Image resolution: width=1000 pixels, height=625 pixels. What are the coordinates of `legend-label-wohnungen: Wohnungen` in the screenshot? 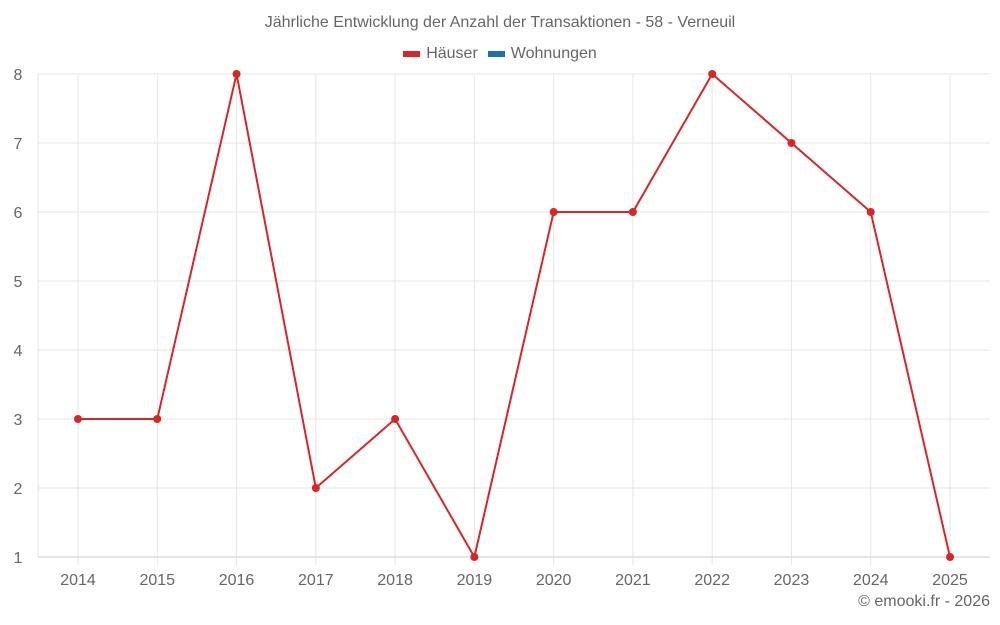 It's located at (553, 53).